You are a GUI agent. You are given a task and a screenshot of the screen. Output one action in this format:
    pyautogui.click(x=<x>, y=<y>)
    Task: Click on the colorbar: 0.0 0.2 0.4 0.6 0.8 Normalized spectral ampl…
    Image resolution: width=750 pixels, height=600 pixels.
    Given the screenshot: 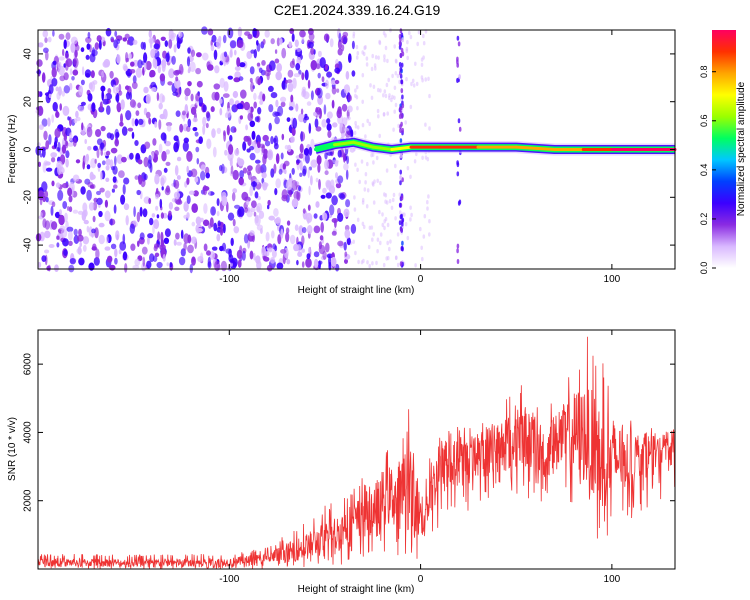 What is the action you would take?
    pyautogui.click(x=723, y=152)
    